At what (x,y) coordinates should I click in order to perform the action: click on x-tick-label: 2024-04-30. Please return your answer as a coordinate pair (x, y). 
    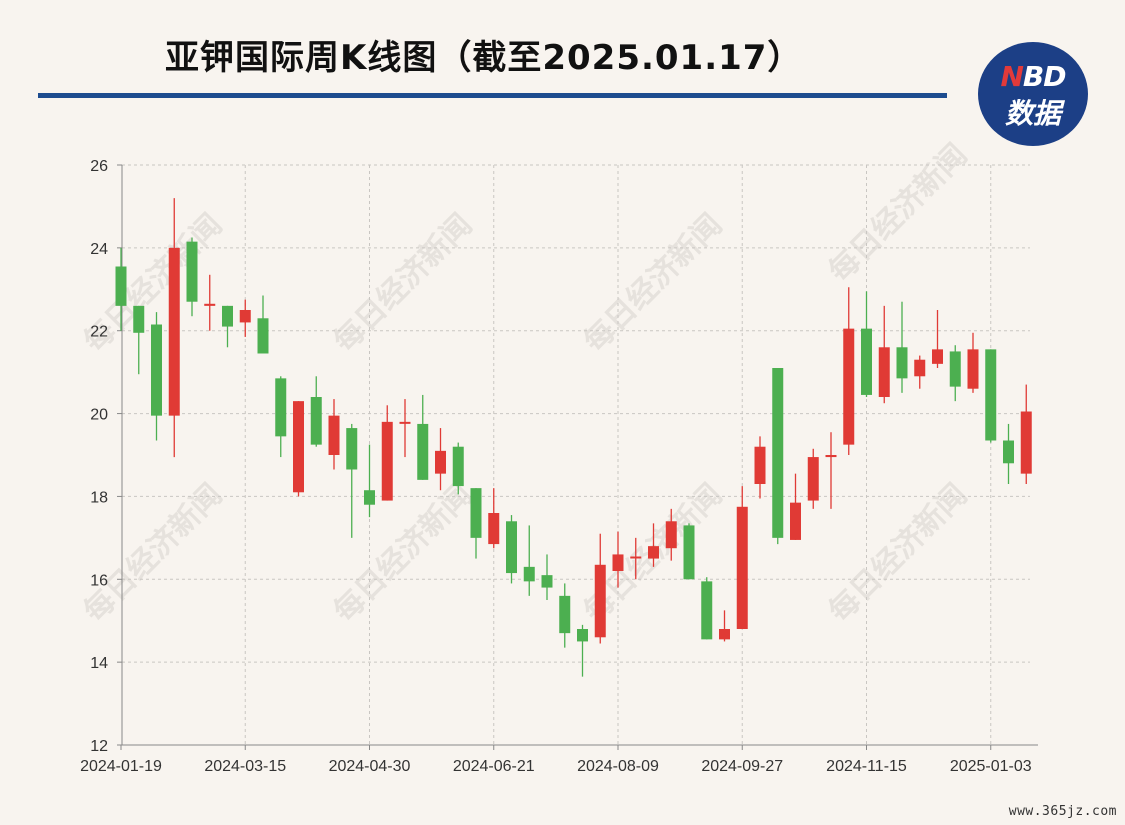
    Looking at the image, I should click on (370, 766).